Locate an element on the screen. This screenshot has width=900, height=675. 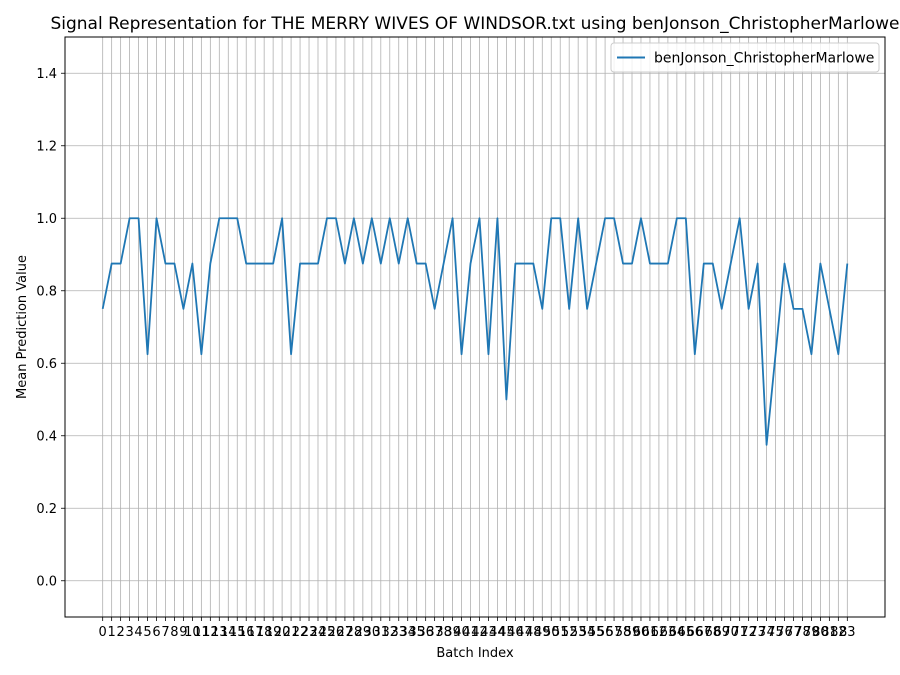
y-tick-label: 0.2 is located at coordinates (46, 509).